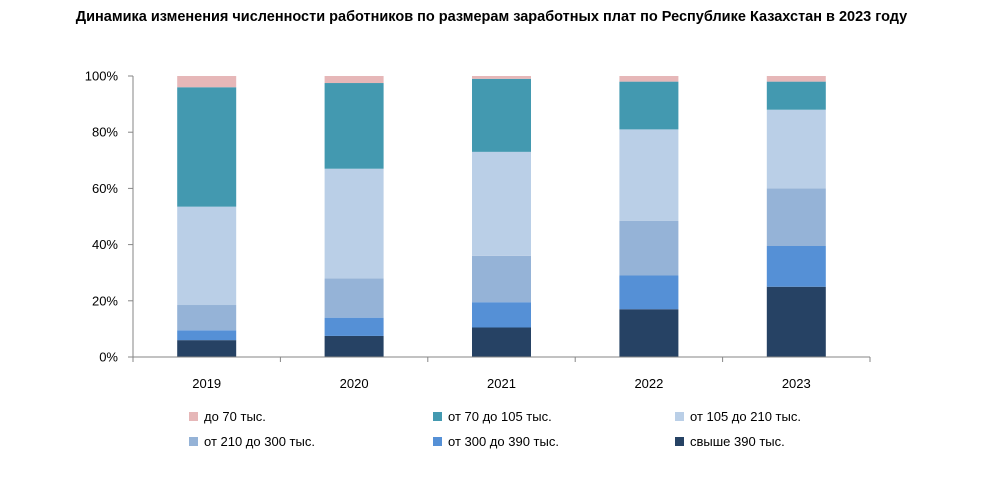  I want to click on x-tick-label: 2022, so click(648, 383).